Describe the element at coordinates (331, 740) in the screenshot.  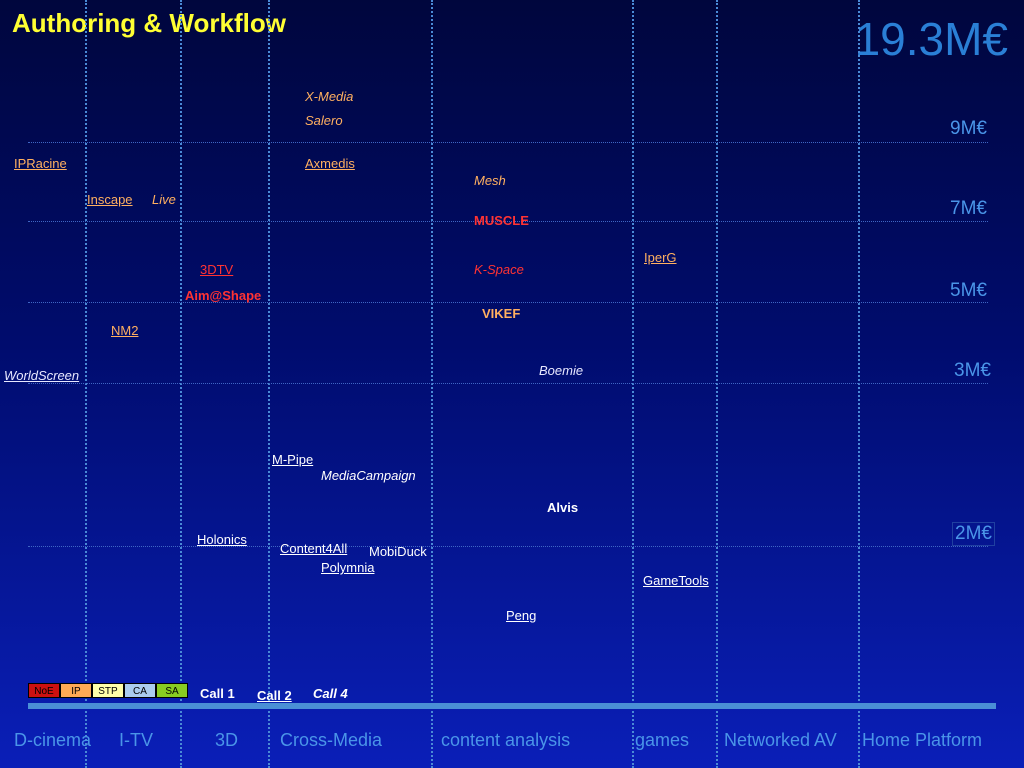
I see `category-cross-media: Cross-Media` at that location.